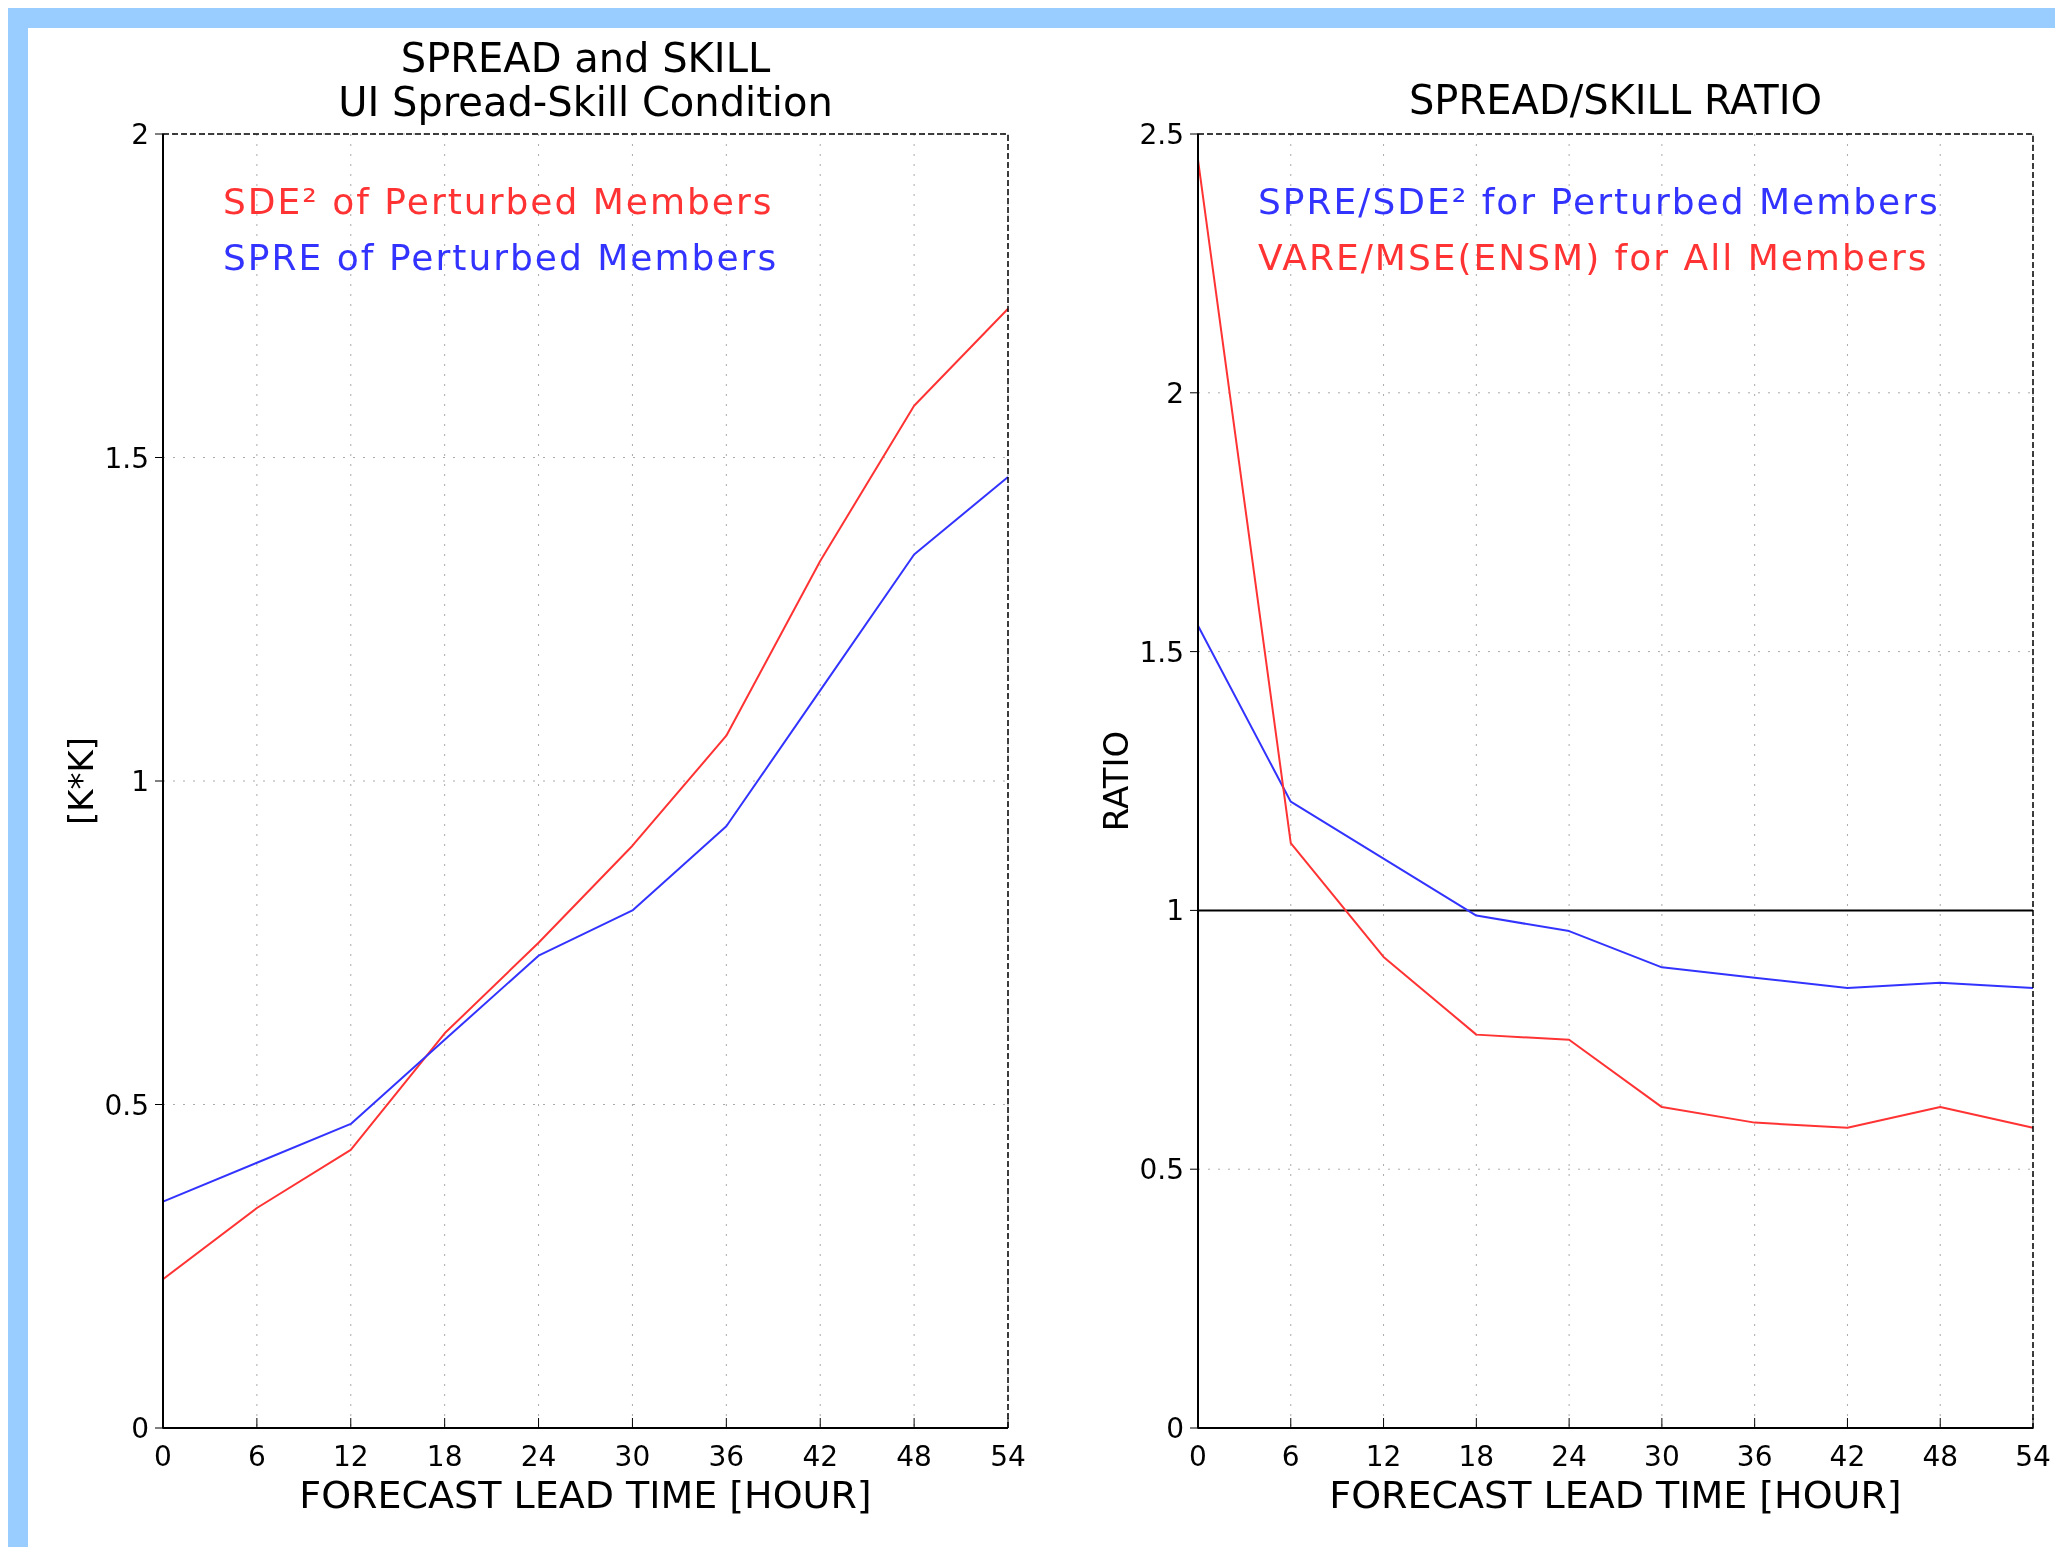  What do you see at coordinates (1161, 134) in the screenshot?
I see `y-tick-label: 2.5` at bounding box center [1161, 134].